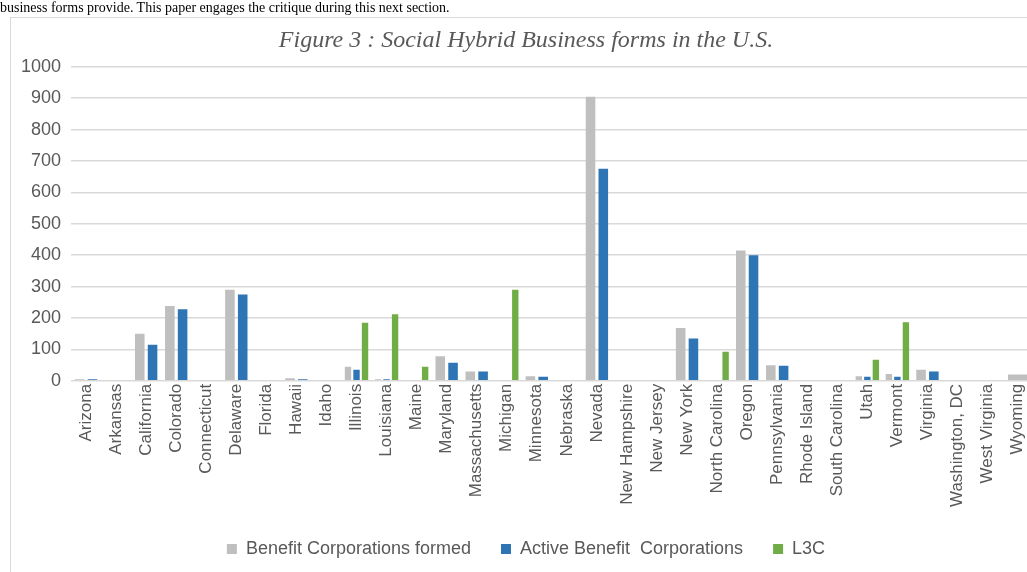 The height and width of the screenshot is (572, 1027). What do you see at coordinates (266, 409) in the screenshot?
I see `x-tick-label: Florida` at bounding box center [266, 409].